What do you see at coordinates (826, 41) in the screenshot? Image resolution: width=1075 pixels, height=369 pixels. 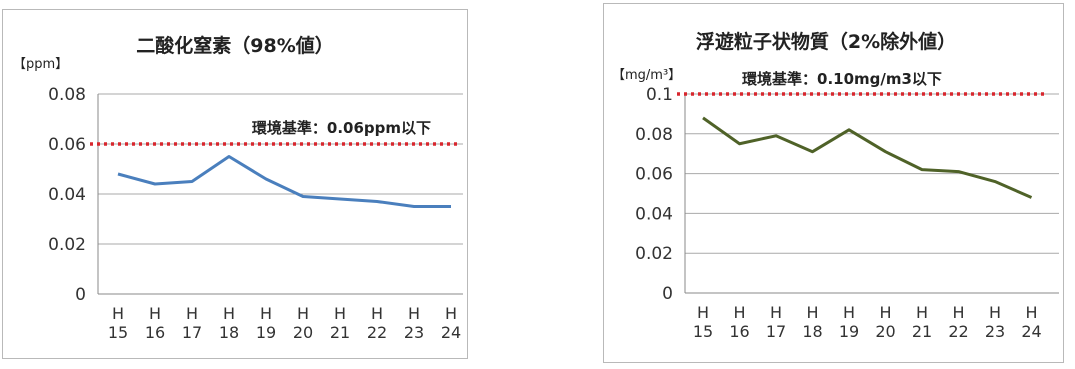 I see `chart-title: 浮遊粒子状物質（2%除外値）` at bounding box center [826, 41].